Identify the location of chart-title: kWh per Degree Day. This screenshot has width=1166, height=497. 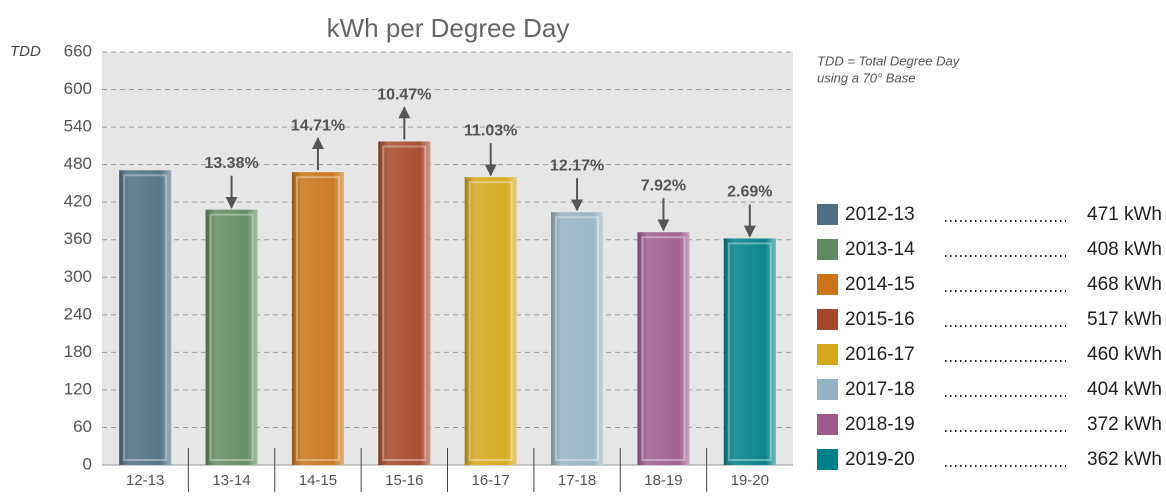
(448, 28).